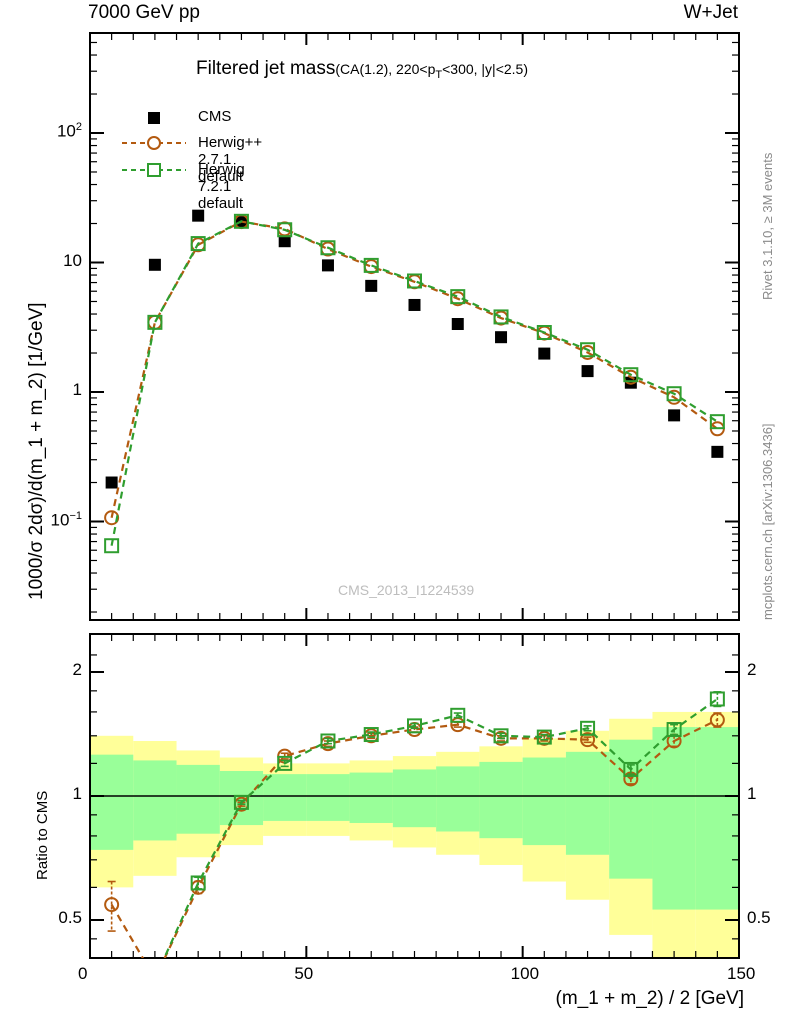  I want to click on xtick-label: 100, so click(525, 973).